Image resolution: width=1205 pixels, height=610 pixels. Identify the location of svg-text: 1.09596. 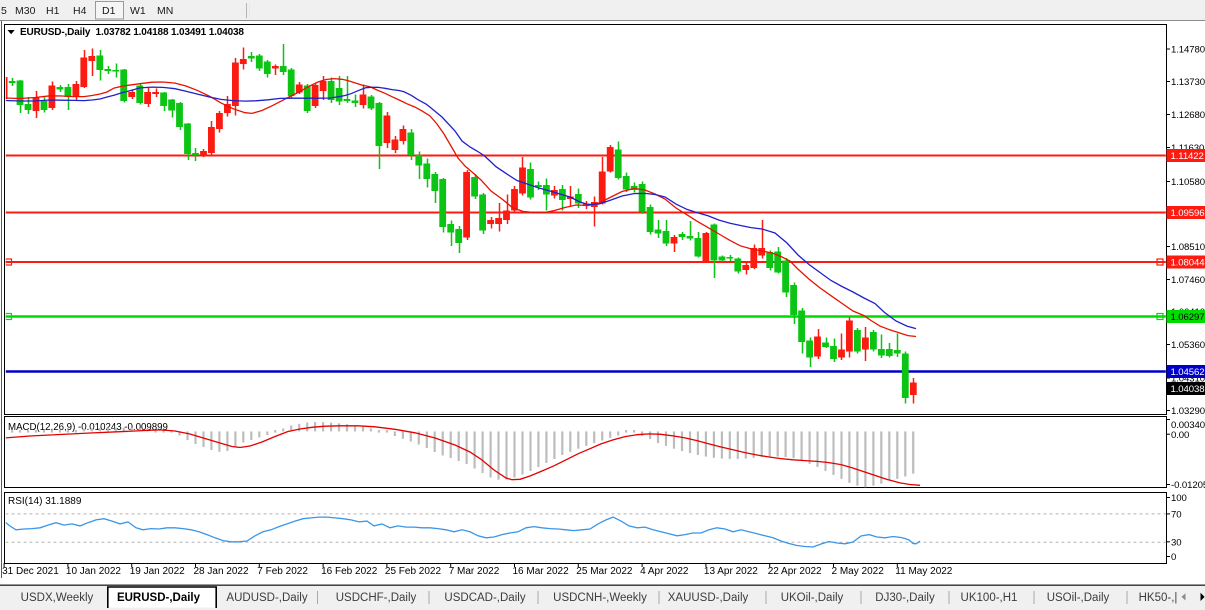
(1188, 213).